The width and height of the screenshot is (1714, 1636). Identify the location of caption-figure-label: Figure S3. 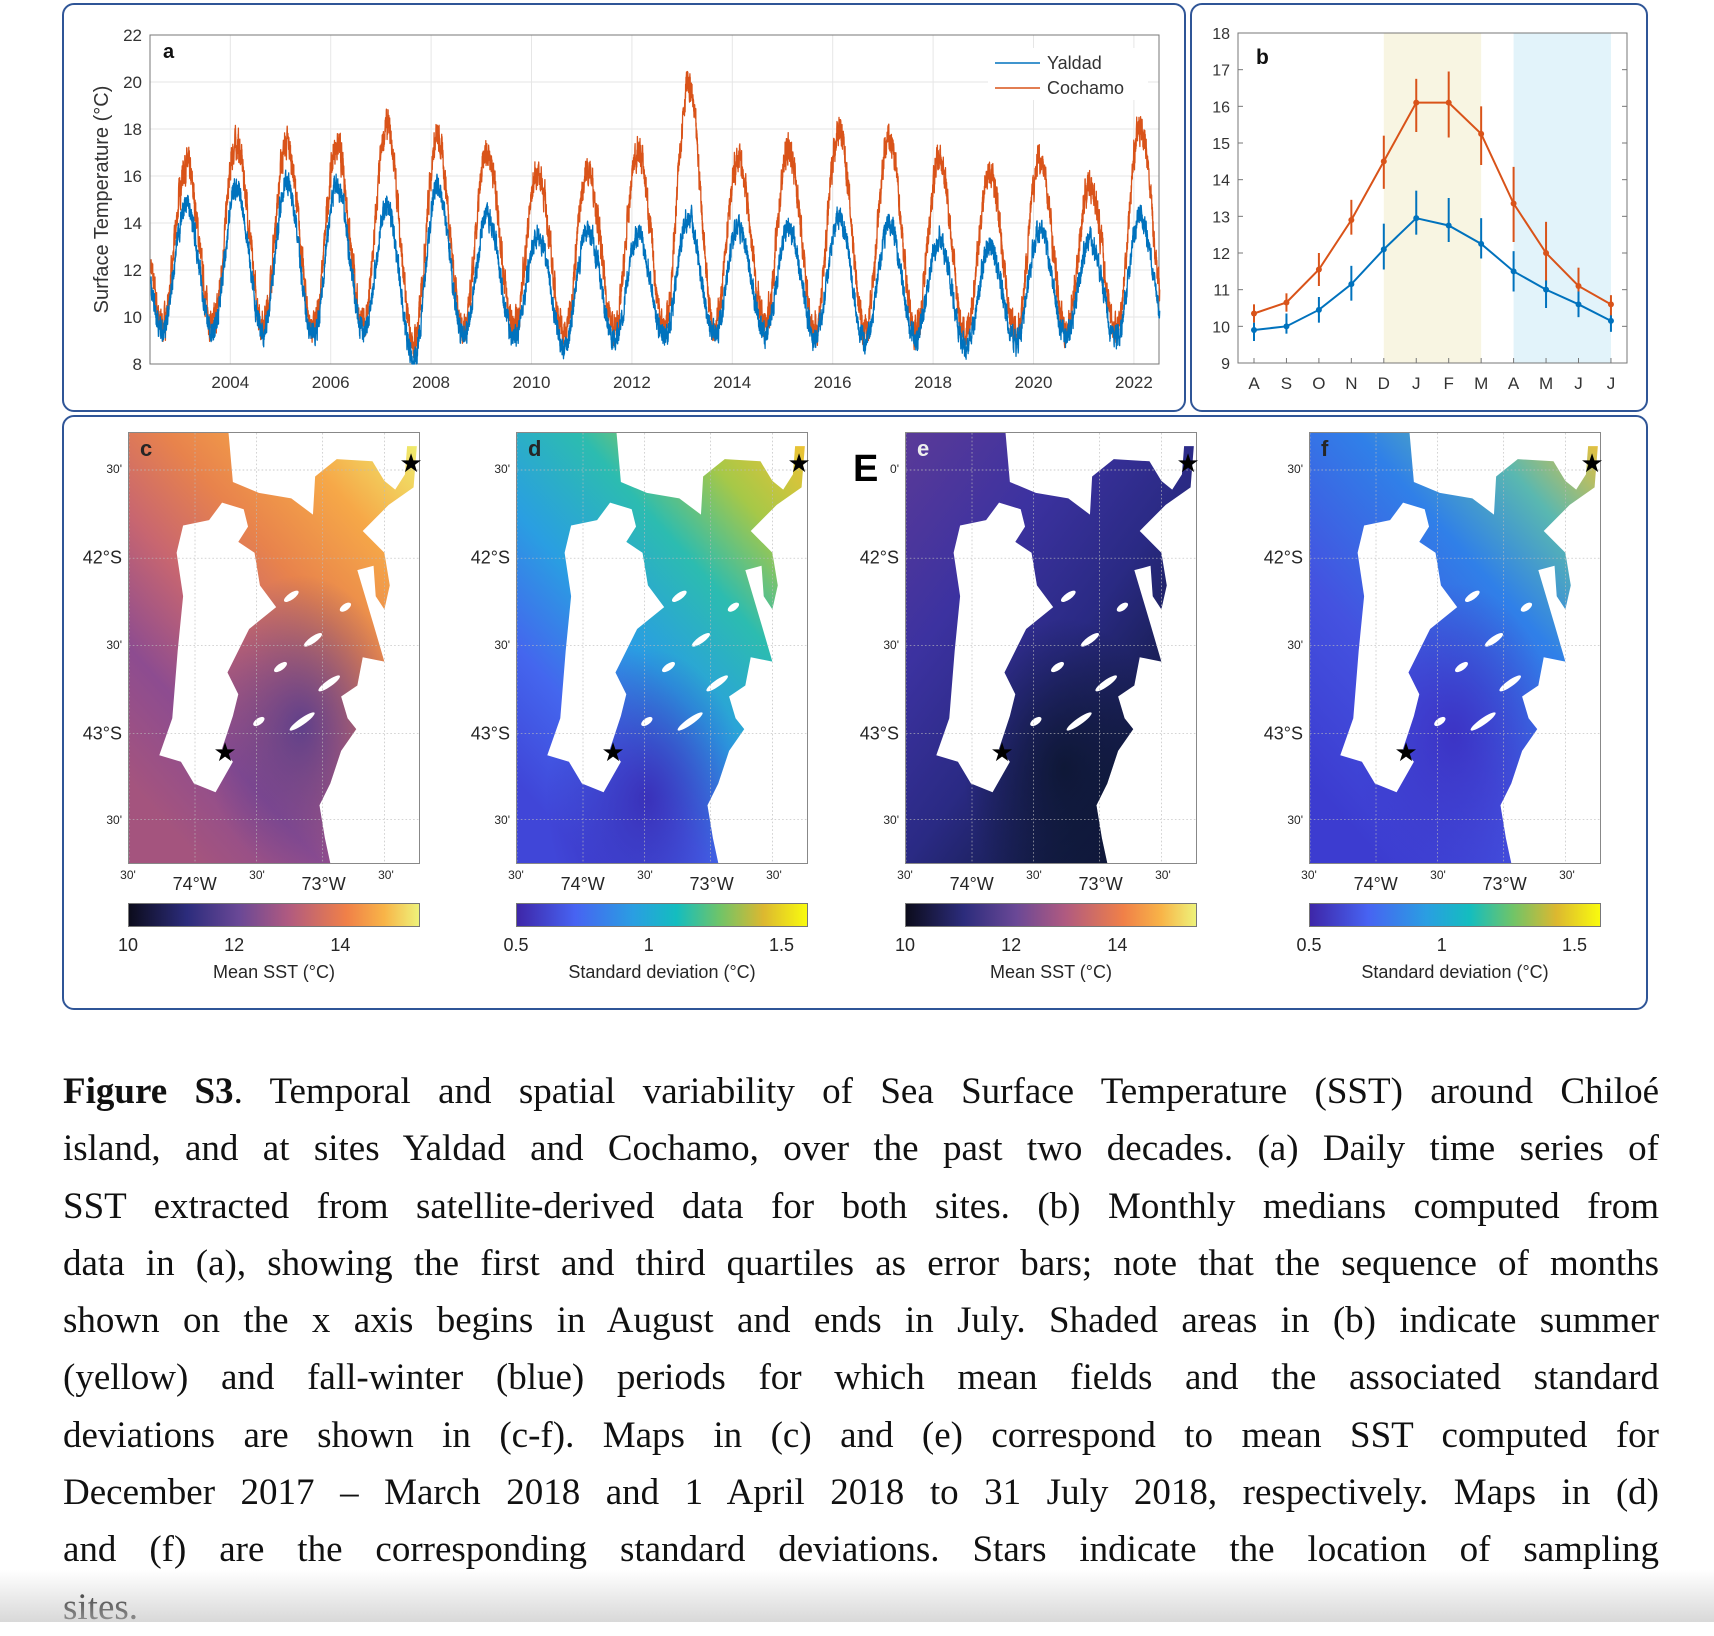
(148, 1091).